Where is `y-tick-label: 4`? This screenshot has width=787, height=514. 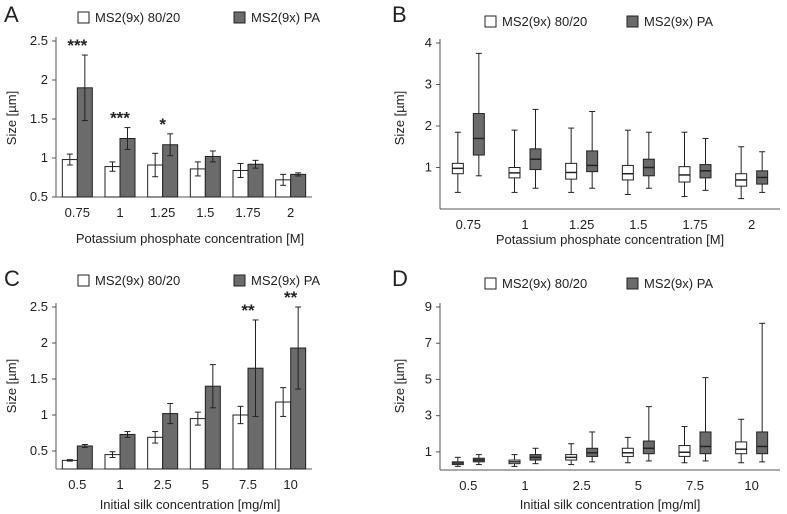
y-tick-label: 4 is located at coordinates (428, 42).